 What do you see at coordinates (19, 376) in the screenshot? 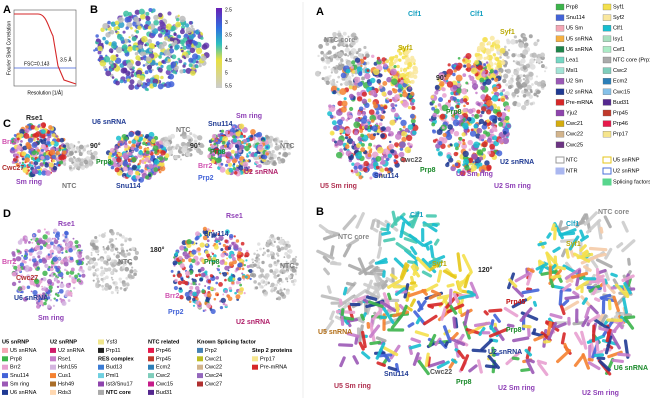
I see `legend-label: Snu114` at bounding box center [19, 376].